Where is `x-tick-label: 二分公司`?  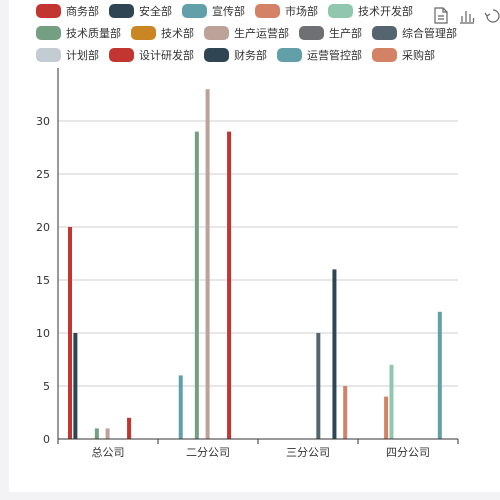 x-tick-label: 二分公司 is located at coordinates (208, 452).